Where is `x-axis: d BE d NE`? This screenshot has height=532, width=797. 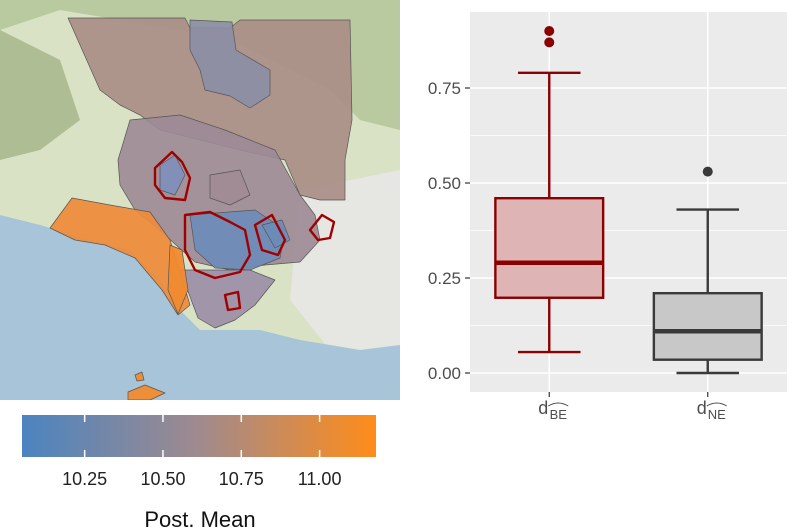
x-axis: d BE d NE is located at coordinates (633, 407).